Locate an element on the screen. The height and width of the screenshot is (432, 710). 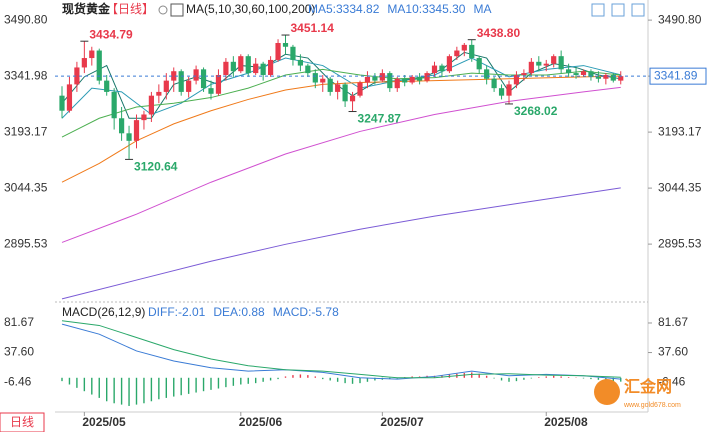
macd-title: MACD(26,12,9) is located at coordinates (103, 312).